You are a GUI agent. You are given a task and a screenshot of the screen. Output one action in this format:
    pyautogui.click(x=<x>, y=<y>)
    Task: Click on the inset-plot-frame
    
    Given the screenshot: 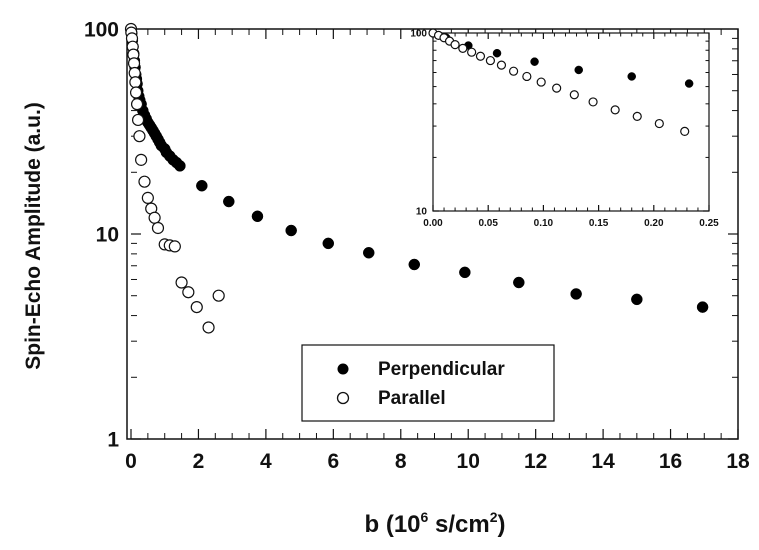 What is the action you would take?
    pyautogui.click(x=571, y=122)
    